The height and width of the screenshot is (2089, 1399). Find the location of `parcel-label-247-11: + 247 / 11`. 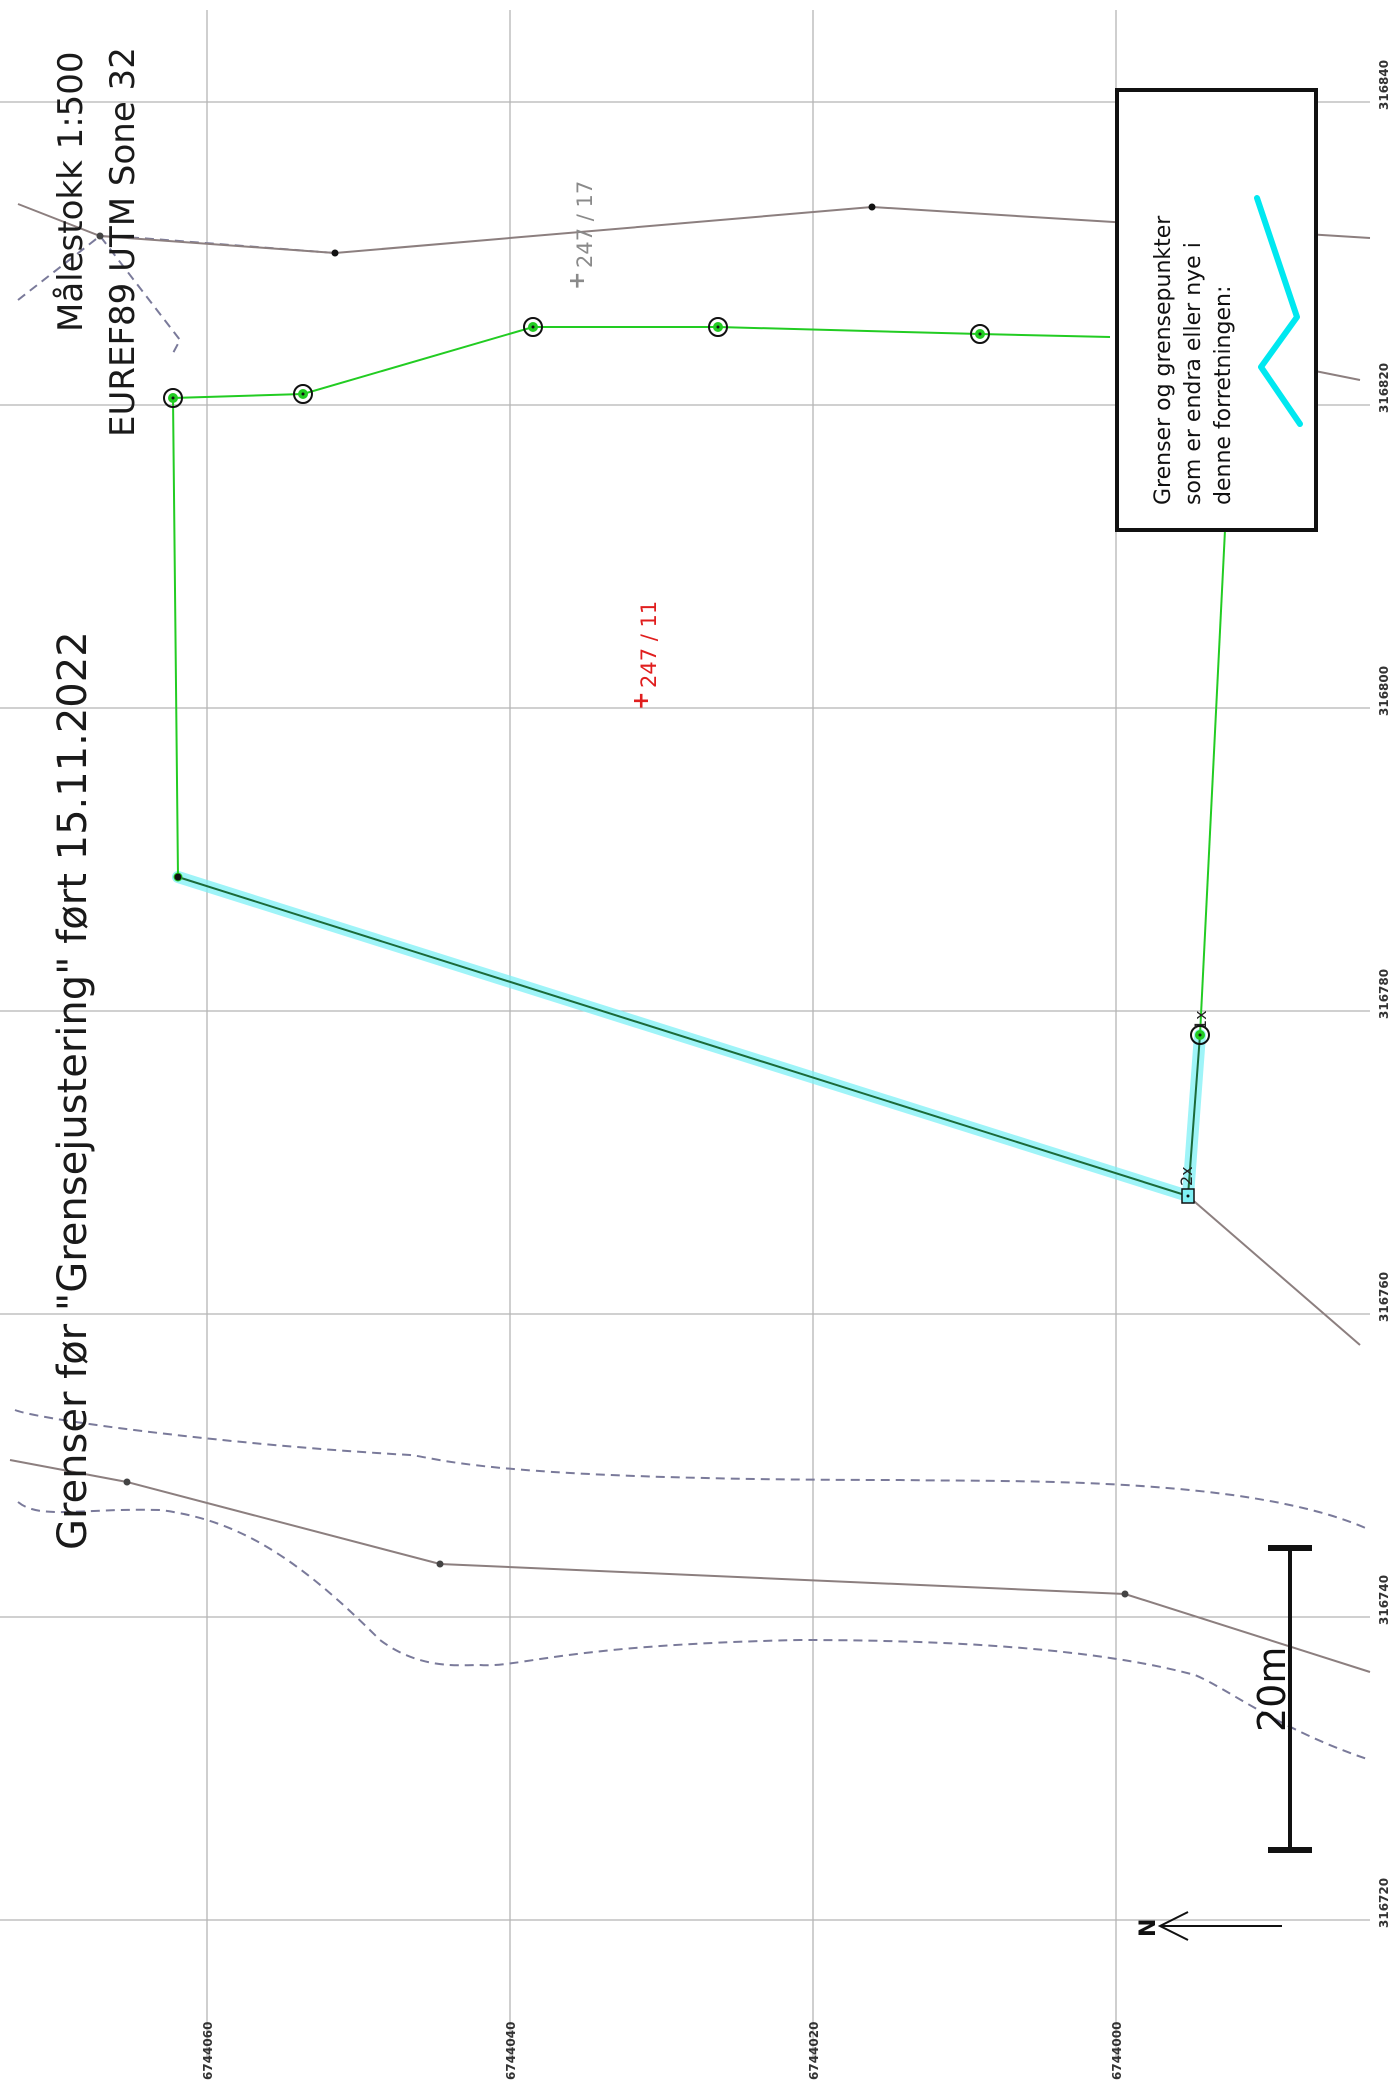

parcel-label-247-11: + 247 / 11 is located at coordinates (645, 655).